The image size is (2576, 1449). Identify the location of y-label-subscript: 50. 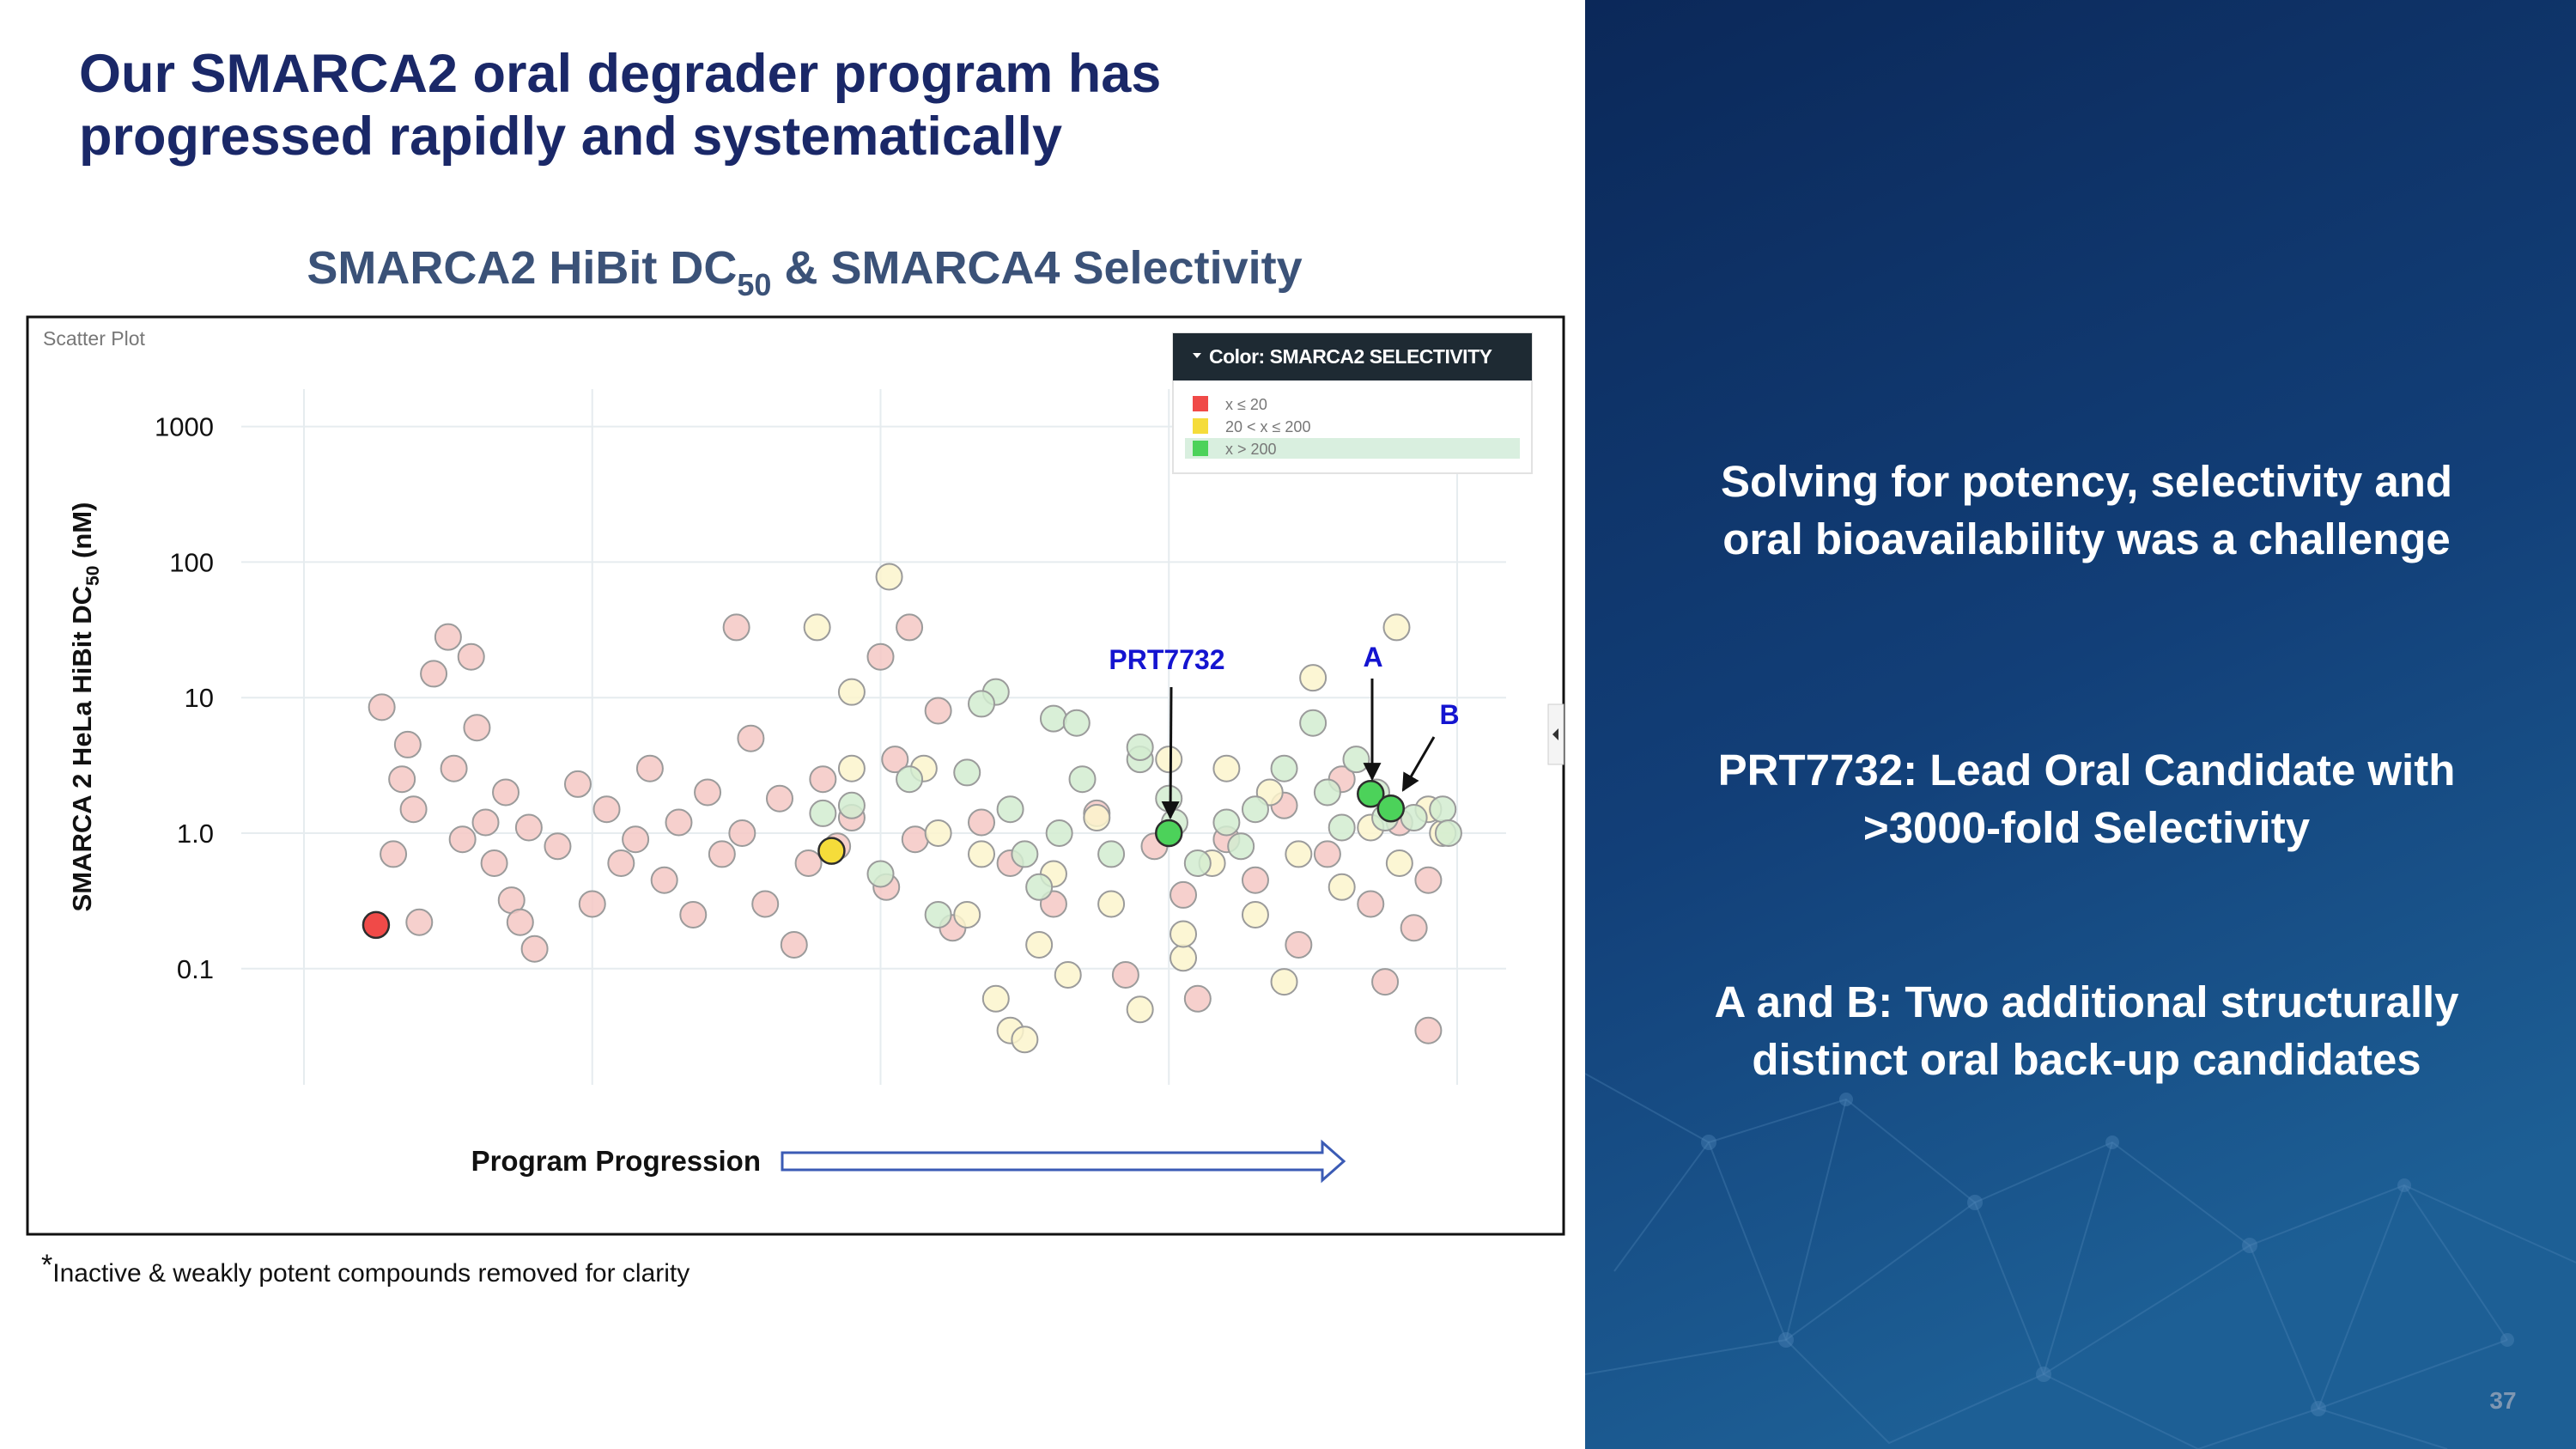
(93, 576).